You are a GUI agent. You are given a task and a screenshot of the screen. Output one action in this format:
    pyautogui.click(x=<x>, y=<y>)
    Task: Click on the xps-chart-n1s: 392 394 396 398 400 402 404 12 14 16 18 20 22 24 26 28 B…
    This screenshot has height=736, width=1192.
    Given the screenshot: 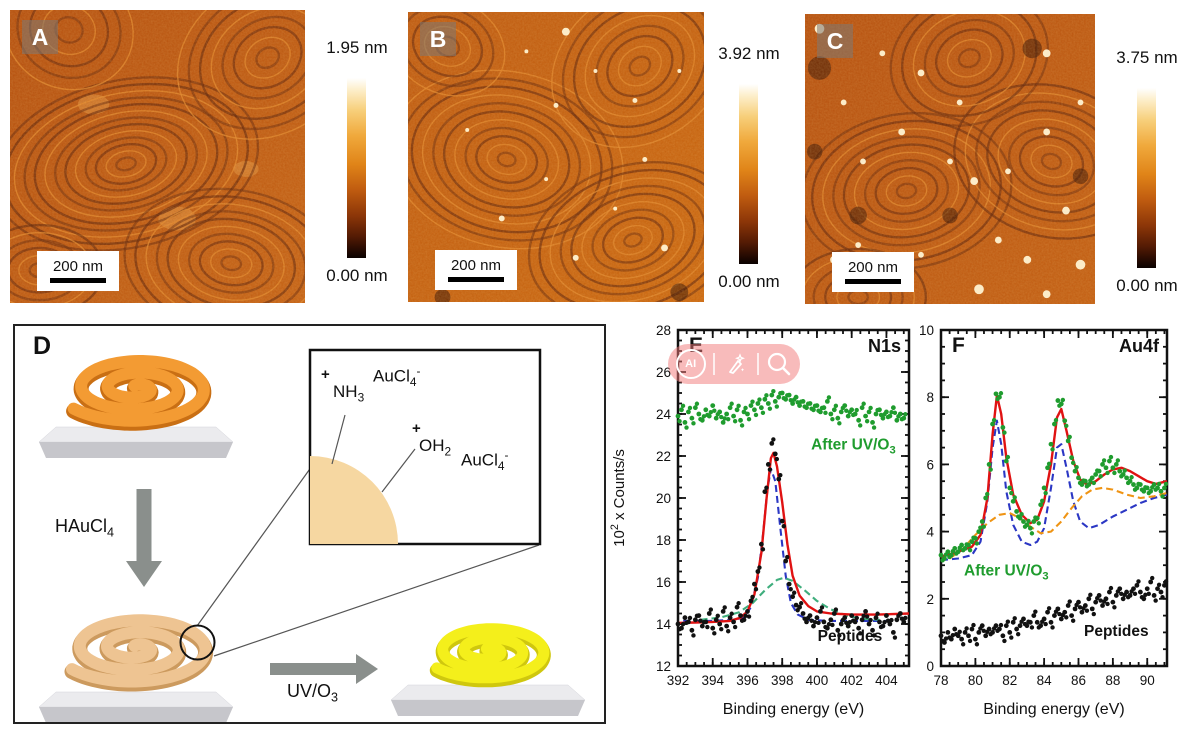 What is the action you would take?
    pyautogui.click(x=760, y=527)
    